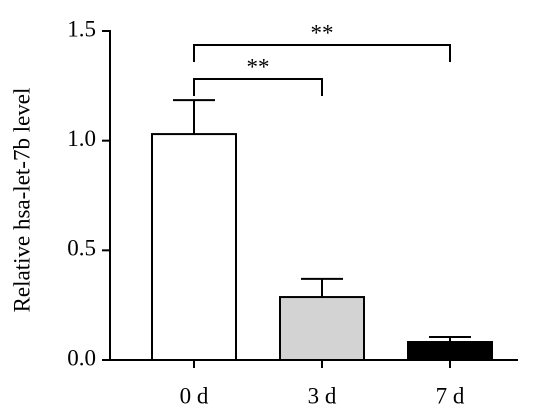 This screenshot has height=420, width=537. Describe the element at coordinates (450, 395) in the screenshot. I see `x-tick-label: 7 d` at that location.